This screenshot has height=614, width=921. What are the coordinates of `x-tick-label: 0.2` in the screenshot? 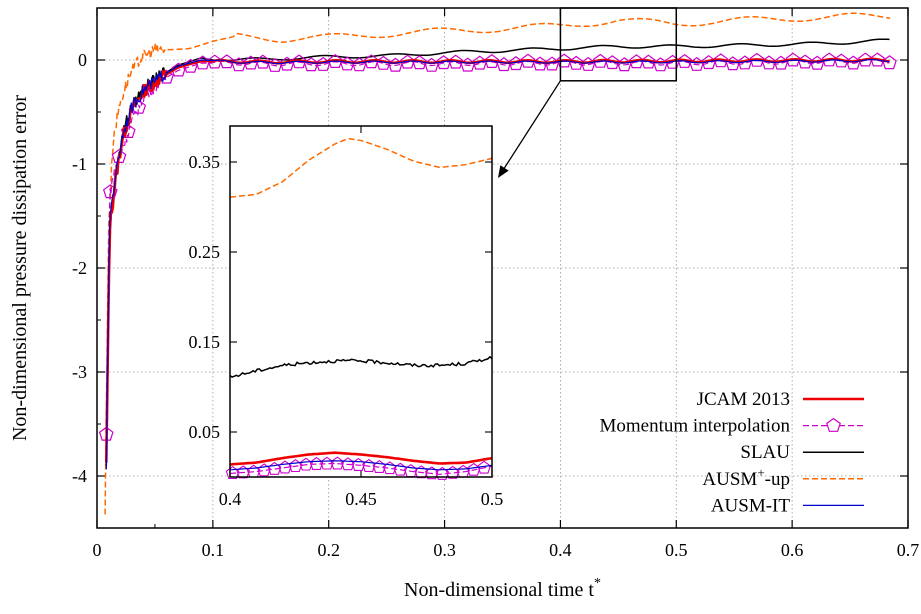 It's located at (328, 550).